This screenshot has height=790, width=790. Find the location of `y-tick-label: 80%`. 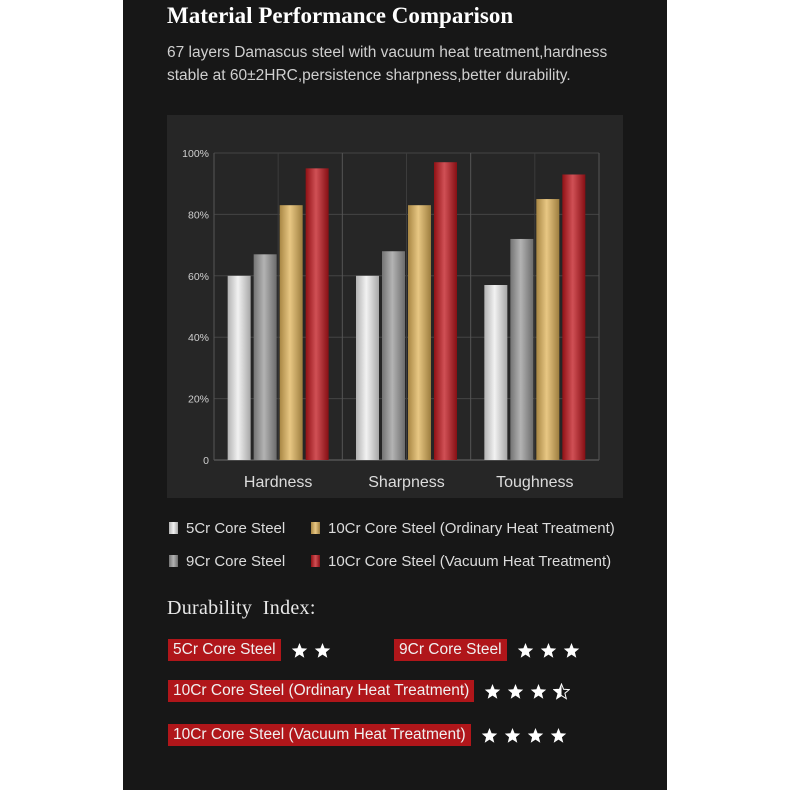

y-tick-label: 80% is located at coordinates (198, 215).